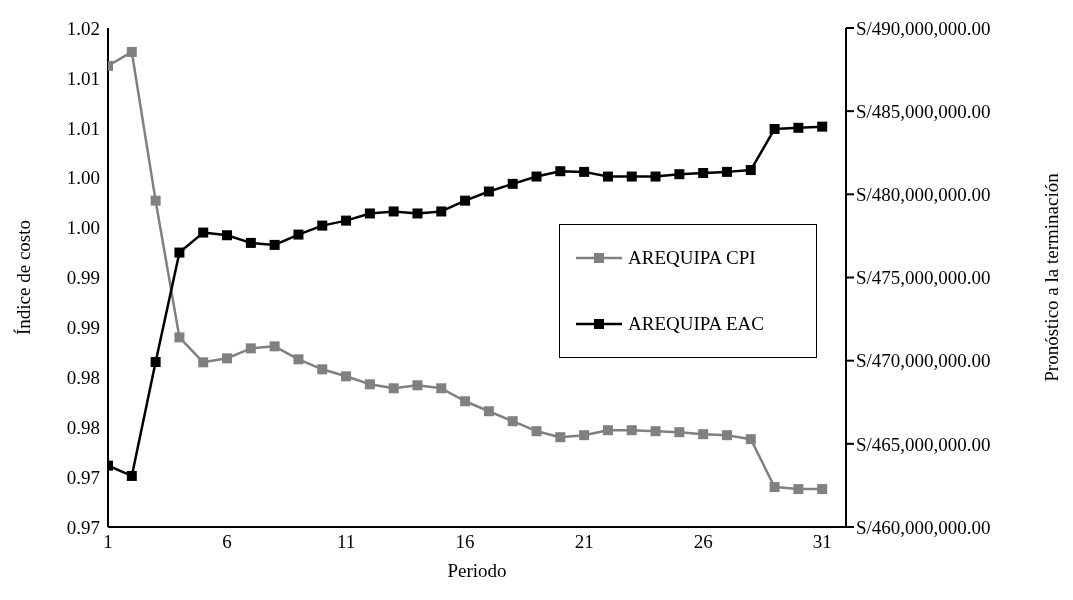 This screenshot has width=1073, height=600. Describe the element at coordinates (696, 324) in the screenshot. I see `legend-label: AREQUIPA EAC` at that location.